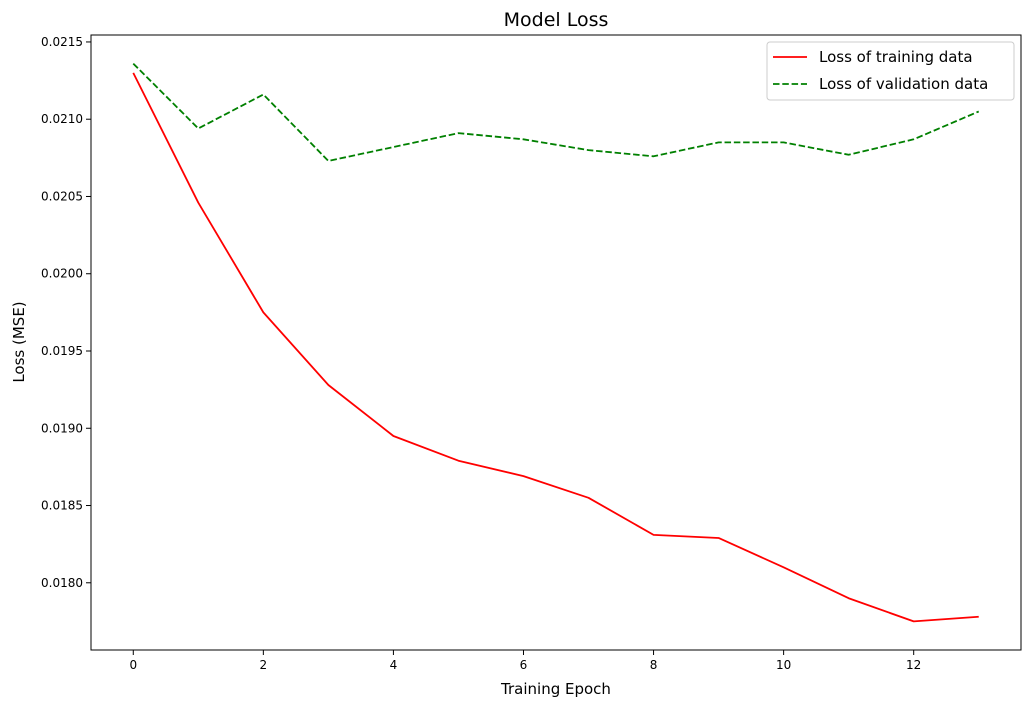  Describe the element at coordinates (19, 341) in the screenshot. I see `y-axis-label: Loss (MSE)` at that location.